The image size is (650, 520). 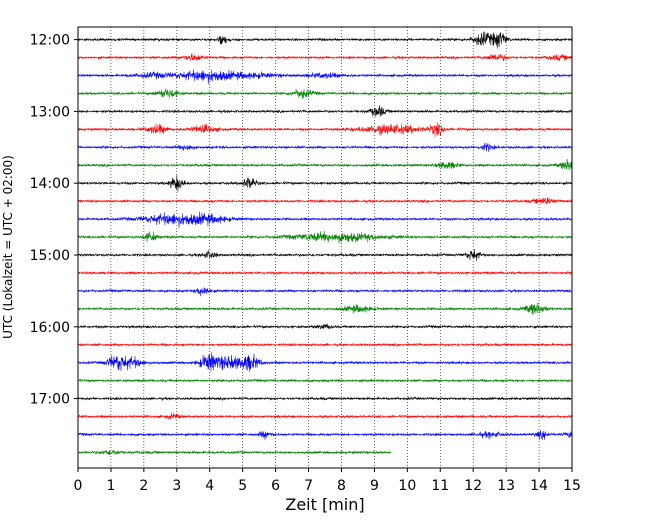 I want to click on x-axis-ticks: 0 1 2 3 4 5 6 7 8 9 10 11 12 13 14 15, so click(x=327, y=481).